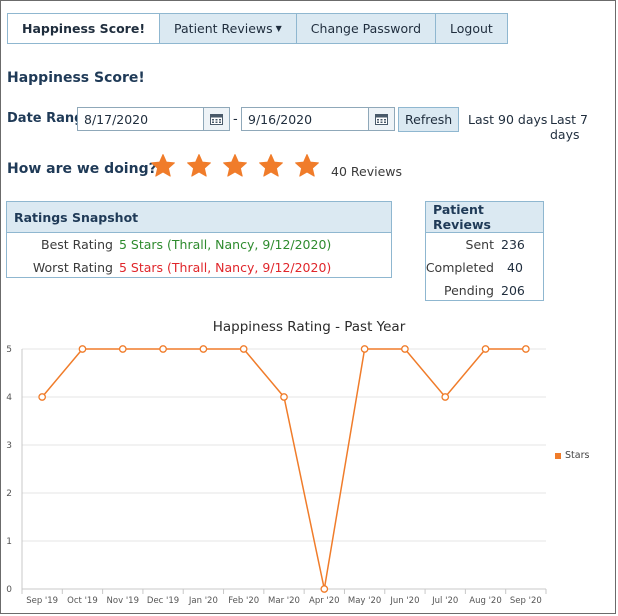 The width and height of the screenshot is (618, 616). Describe the element at coordinates (9, 542) in the screenshot. I see `y-tick-label: 1` at that location.